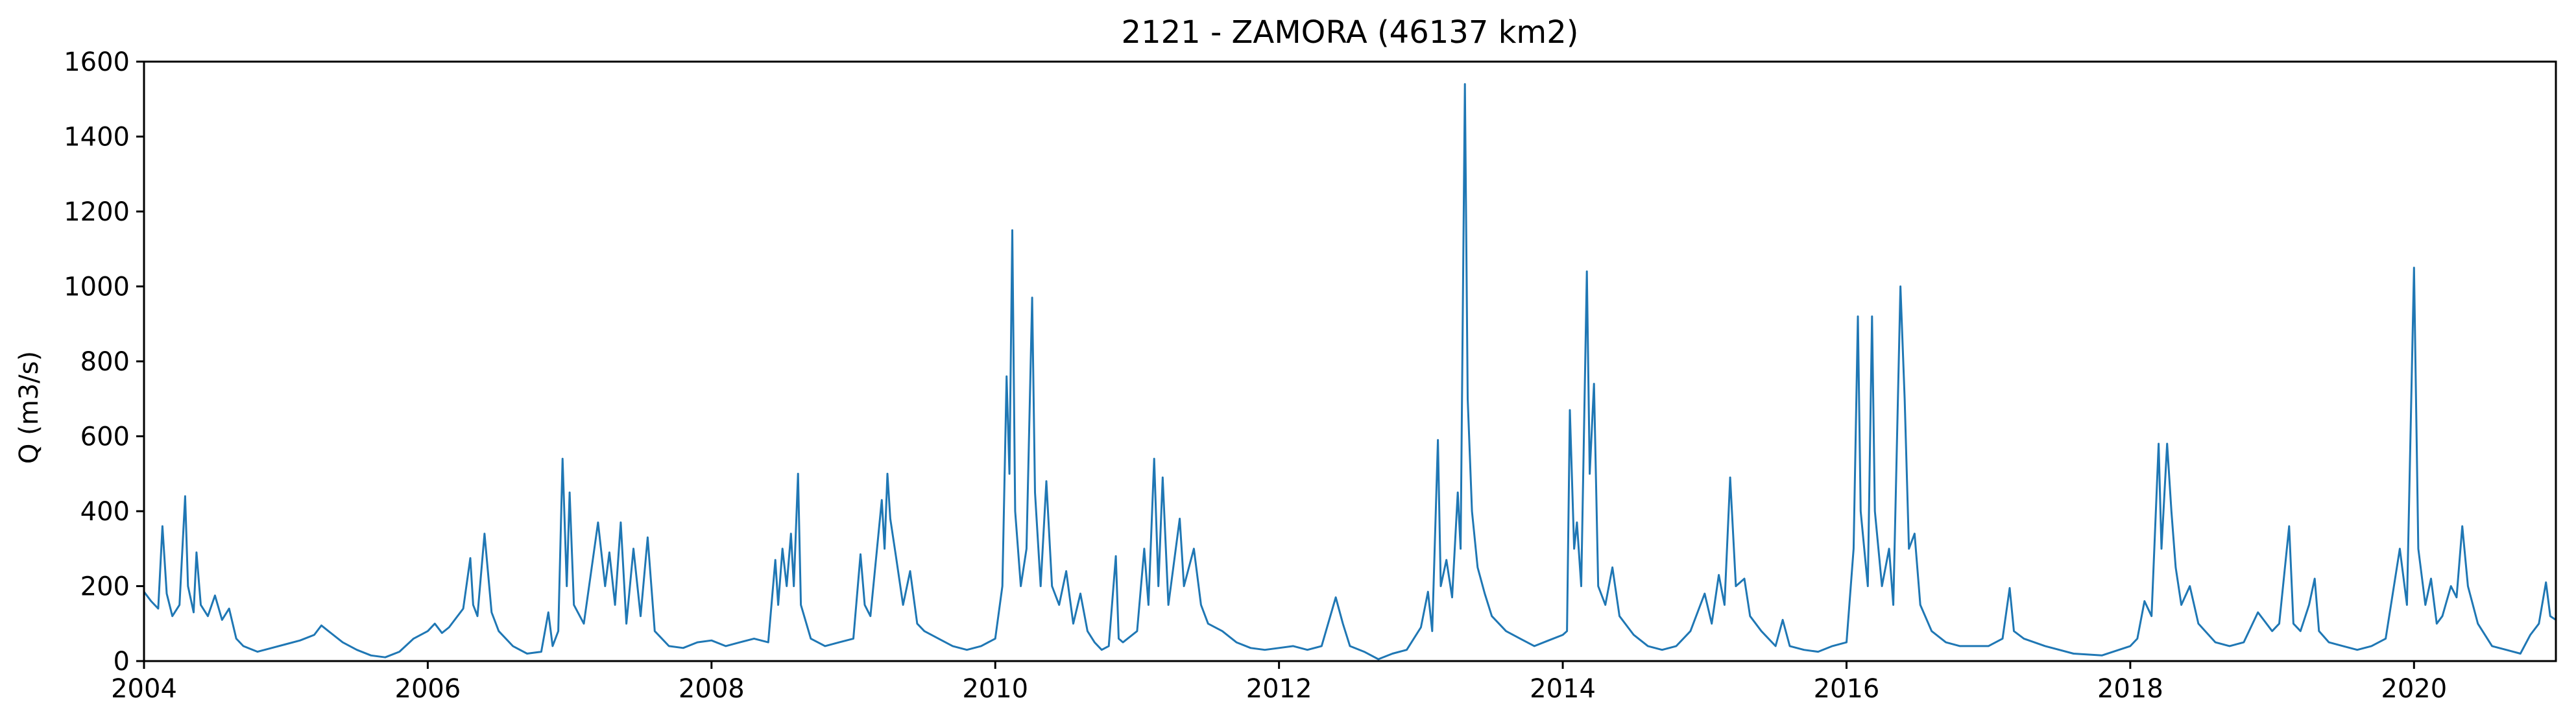 The width and height of the screenshot is (2576, 724). What do you see at coordinates (29, 407) in the screenshot?
I see `y-axis-label: Q (m3/s)` at bounding box center [29, 407].